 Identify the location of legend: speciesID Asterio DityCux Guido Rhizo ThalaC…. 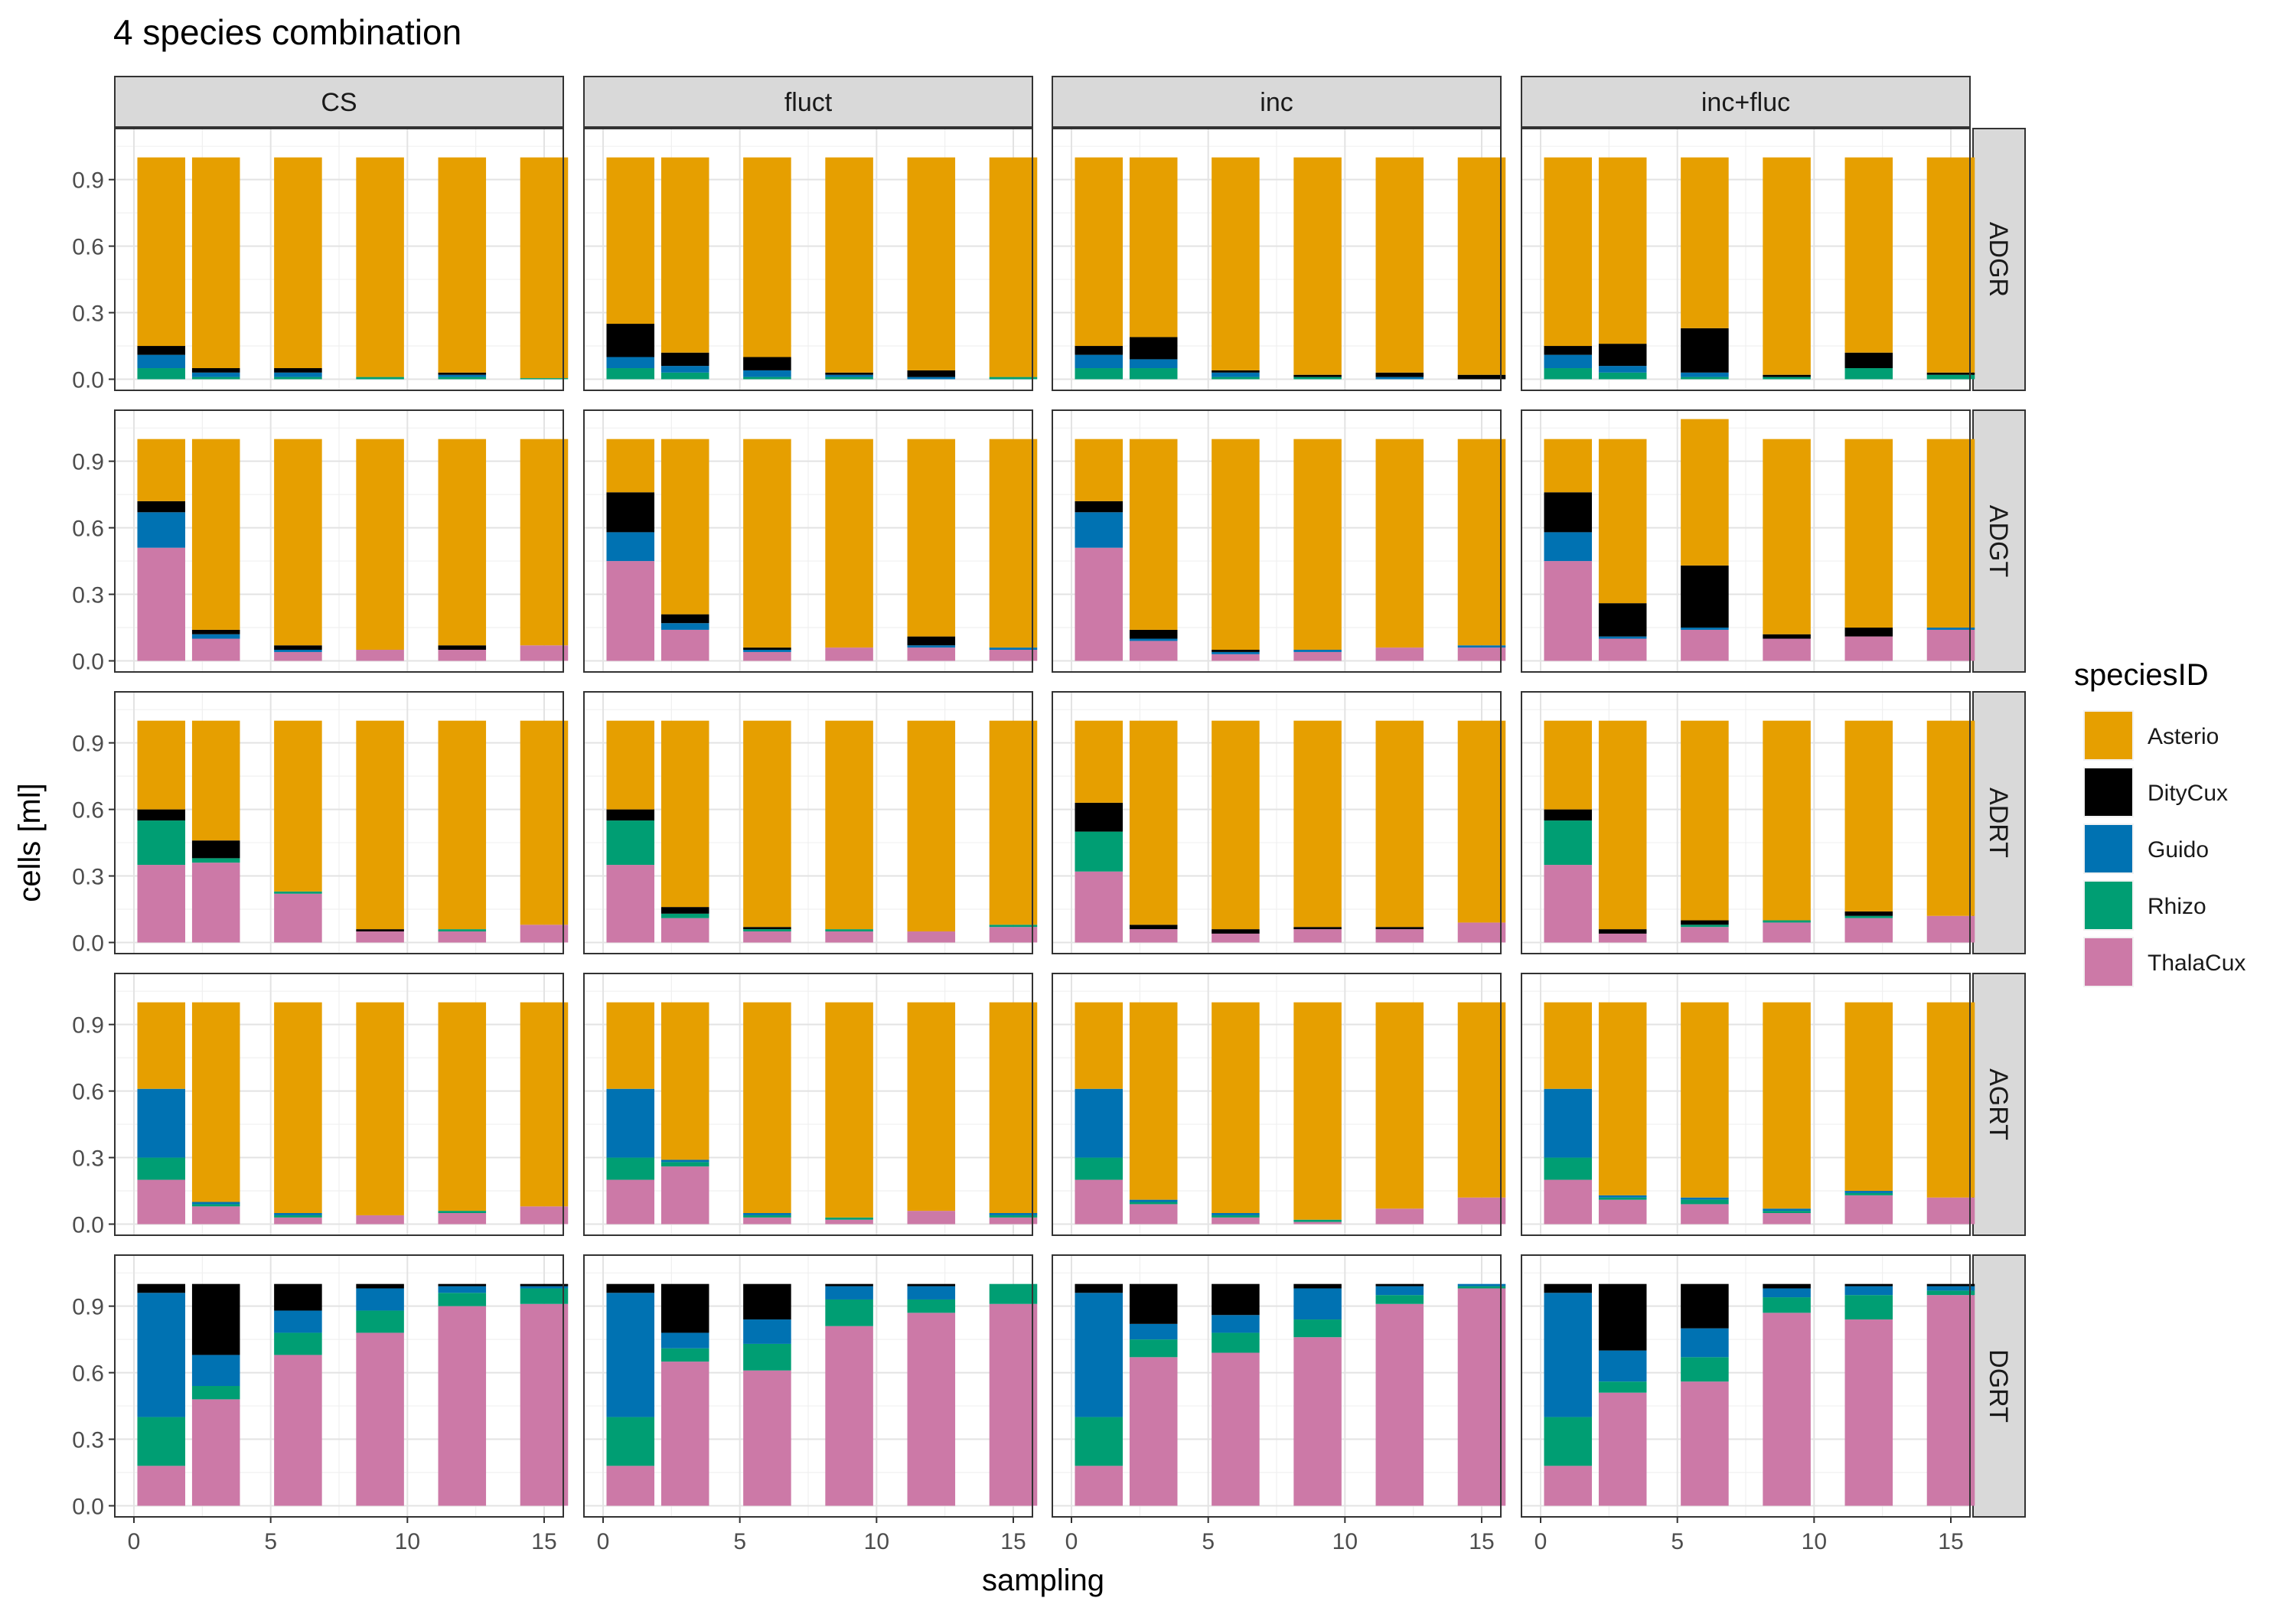
(2159, 822).